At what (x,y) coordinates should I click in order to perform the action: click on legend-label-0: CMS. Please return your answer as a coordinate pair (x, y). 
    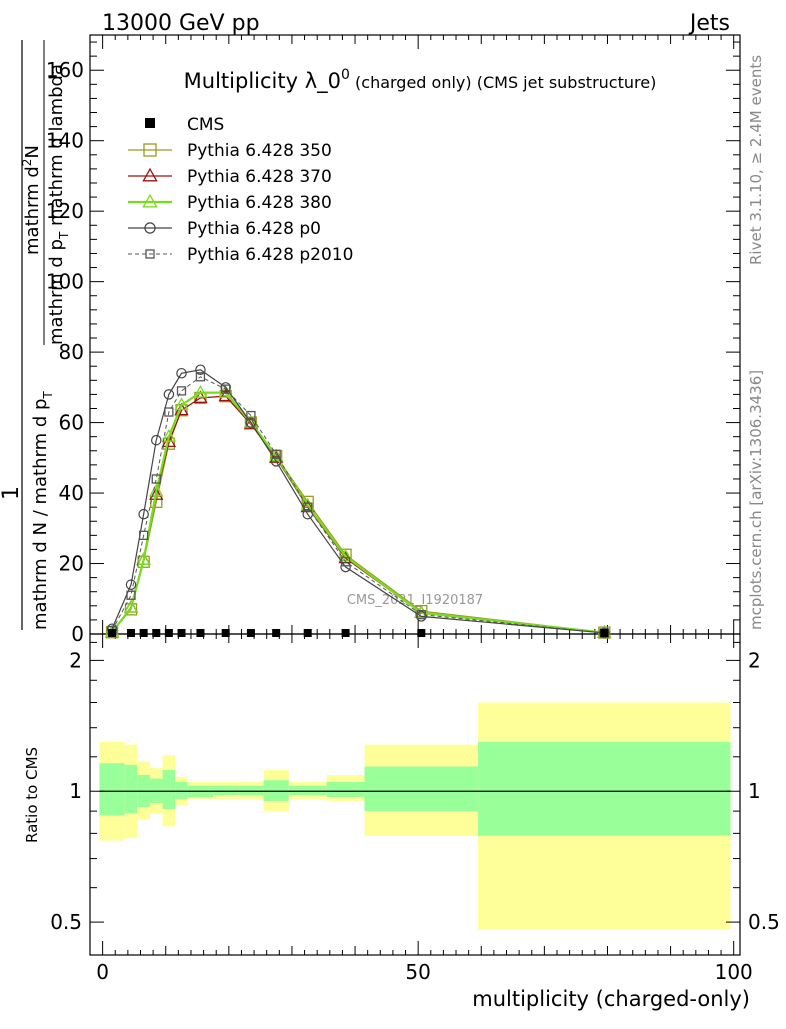
    Looking at the image, I should click on (205, 125).